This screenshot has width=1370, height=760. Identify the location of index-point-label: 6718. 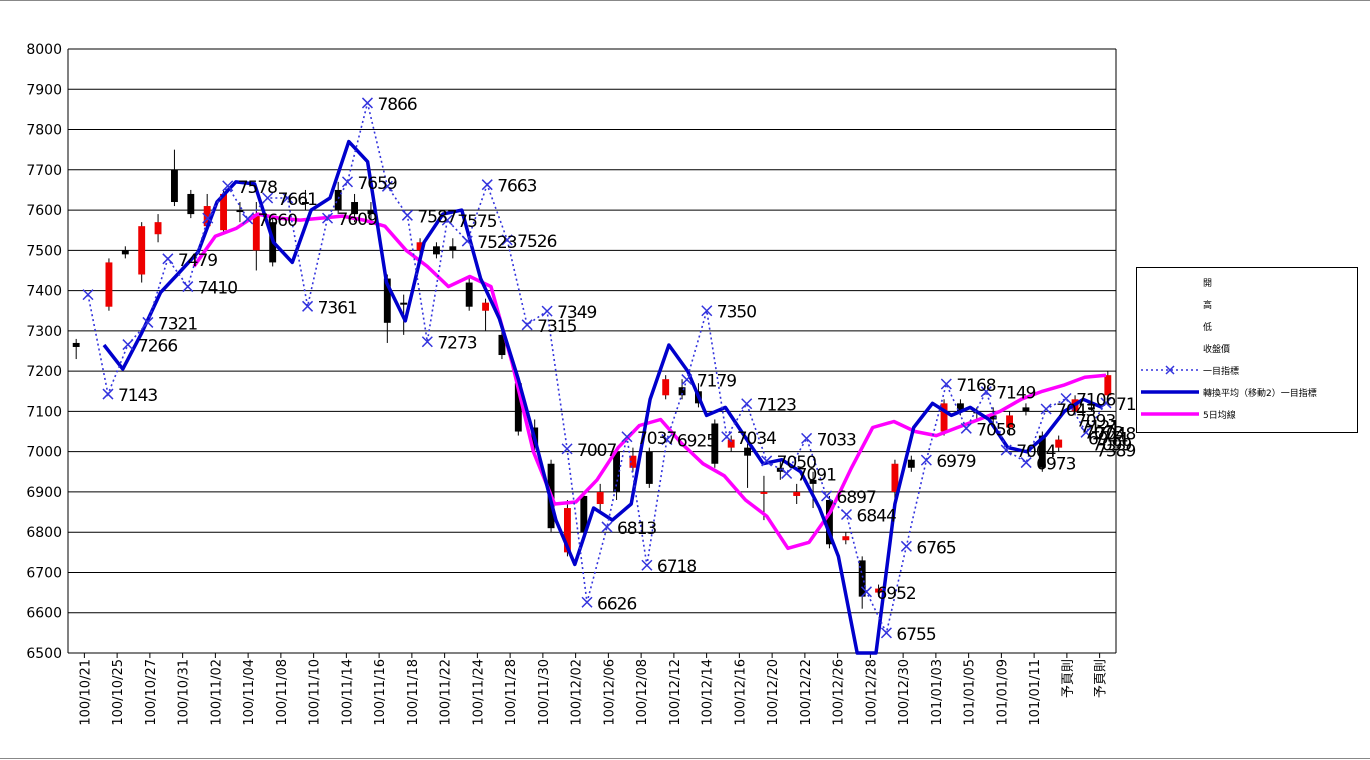
(676, 567).